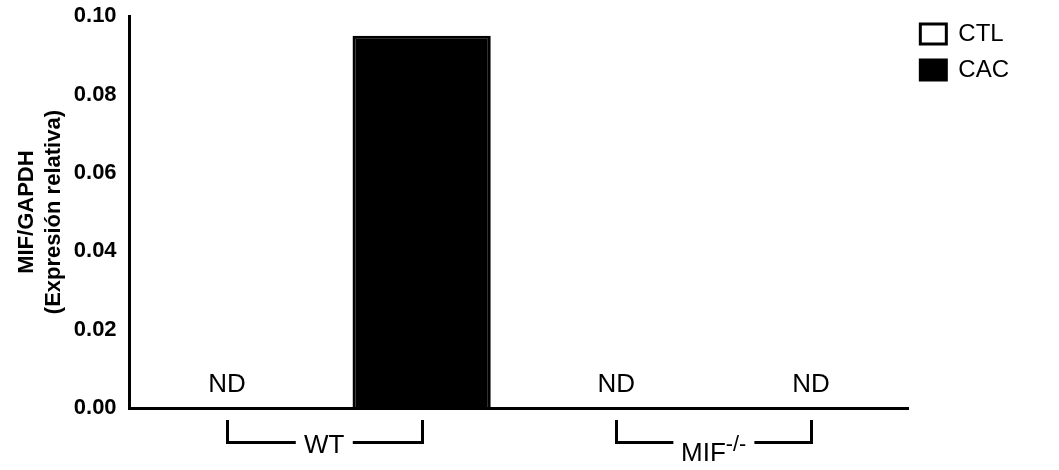 This screenshot has height=470, width=1059. Describe the element at coordinates (95, 250) in the screenshot. I see `y-tick-label: 0.04` at that location.